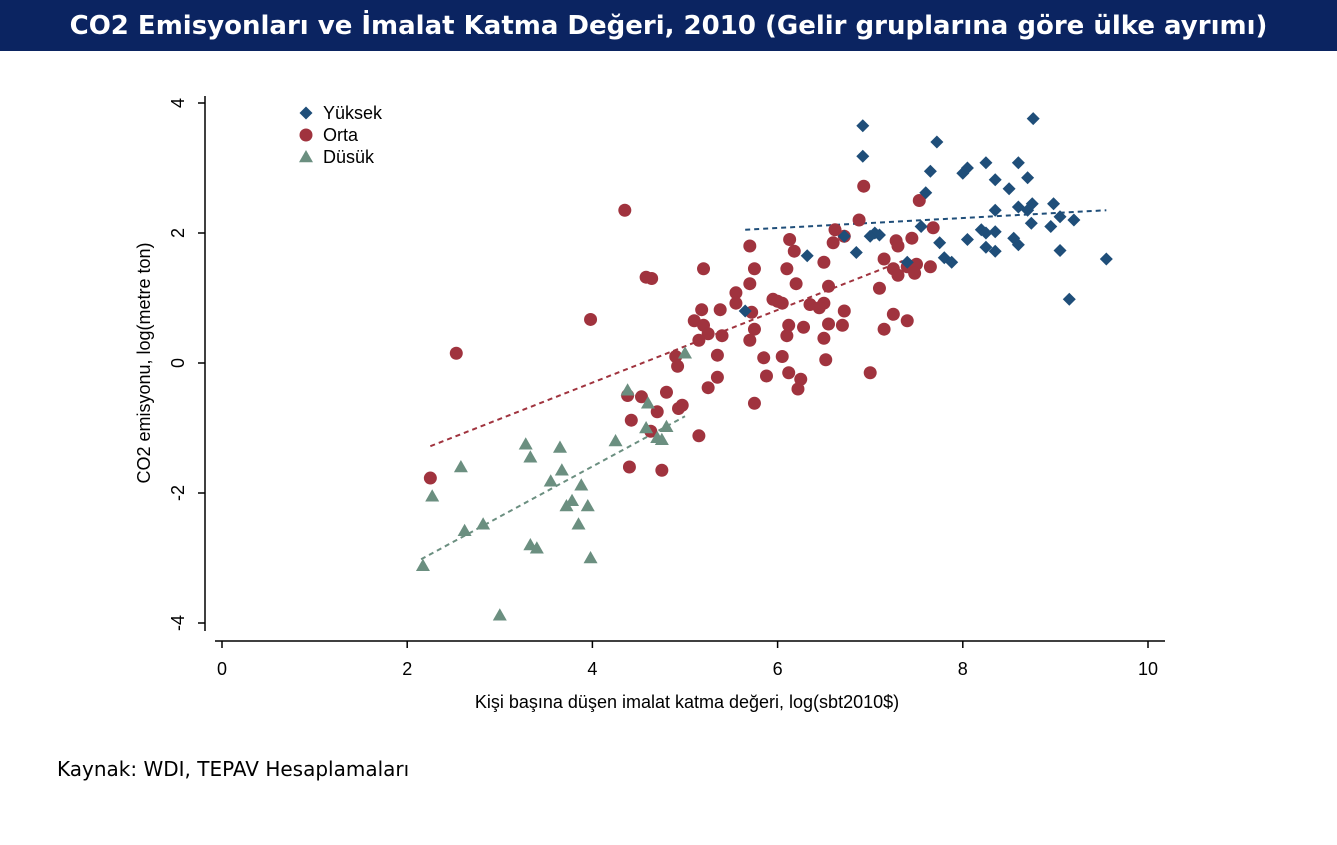 The width and height of the screenshot is (1337, 845). I want to click on fit-line-middle, so click(666, 354).